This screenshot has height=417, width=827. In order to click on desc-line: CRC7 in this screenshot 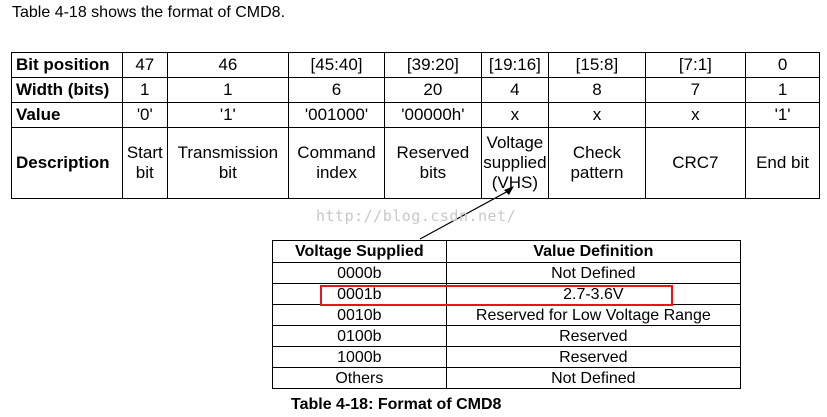, I will do `click(695, 162)`.